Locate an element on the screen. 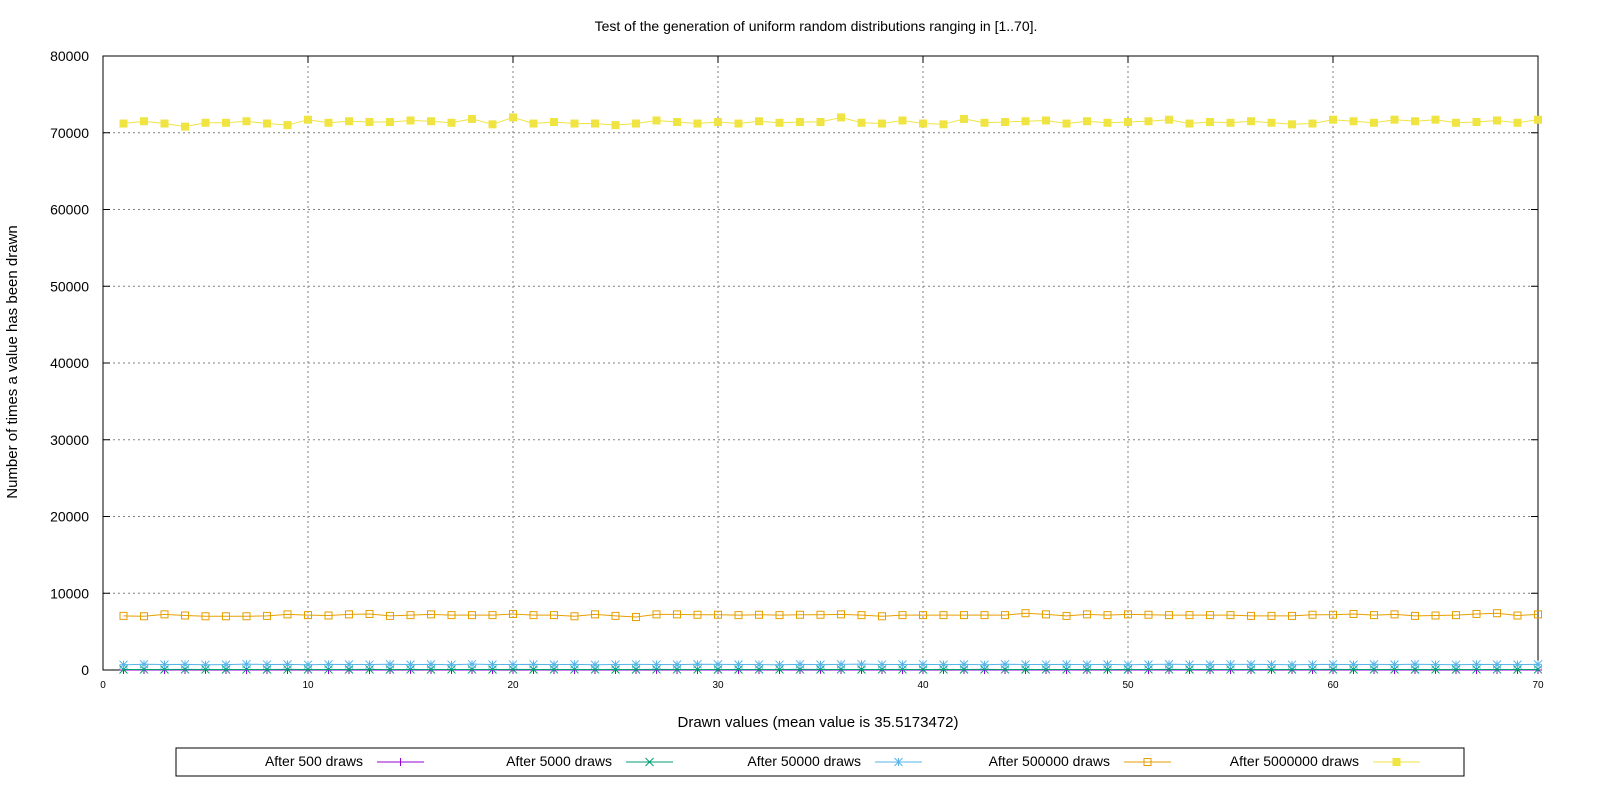 The image size is (1600, 800). legend-label: After 50000 draws is located at coordinates (804, 761).